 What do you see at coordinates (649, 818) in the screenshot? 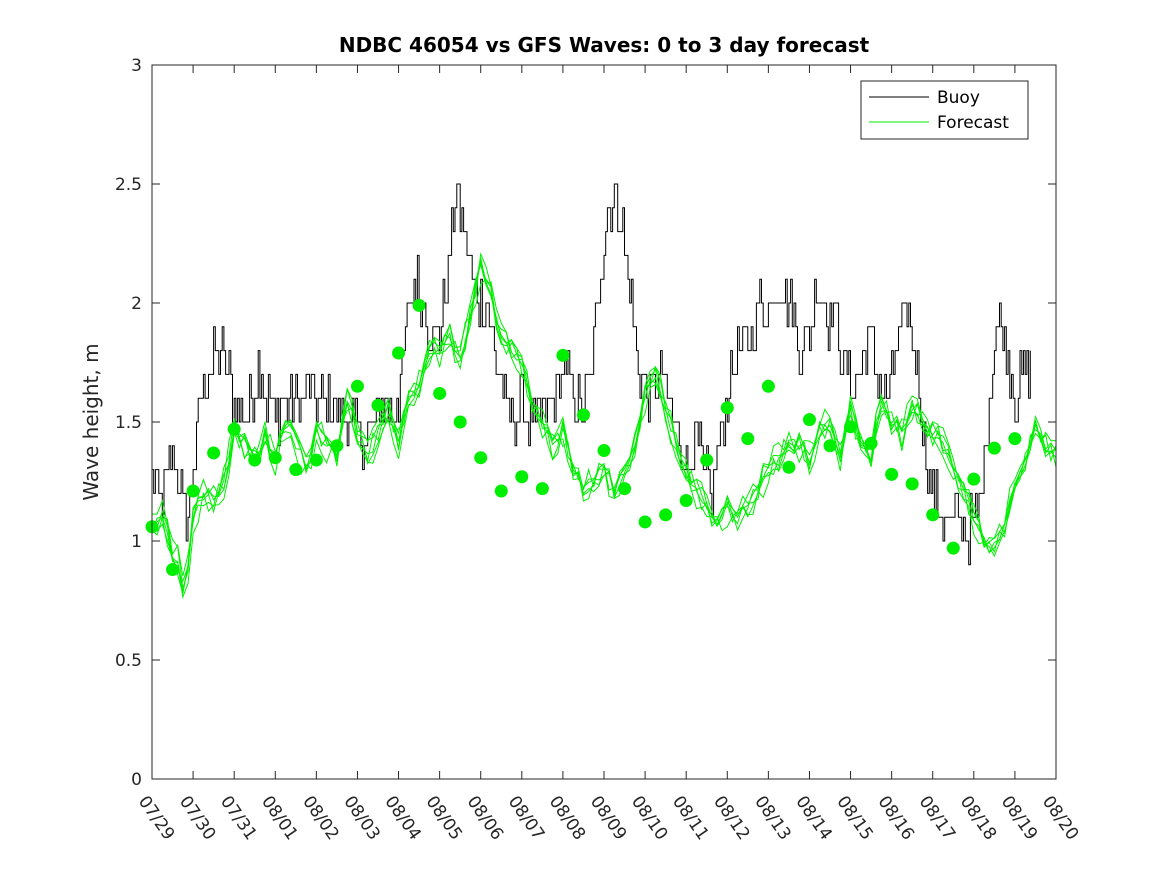
I see `x-tick-label: 08/10` at bounding box center [649, 818].